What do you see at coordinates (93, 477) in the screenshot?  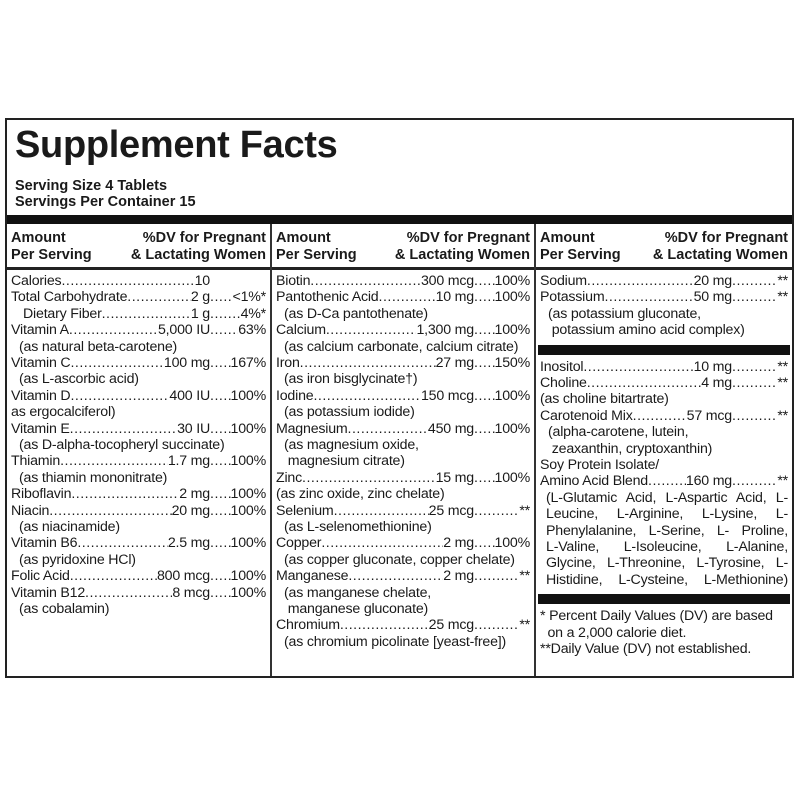 I see `nutrient-source-note: (as thiamin mononitrate)` at bounding box center [93, 477].